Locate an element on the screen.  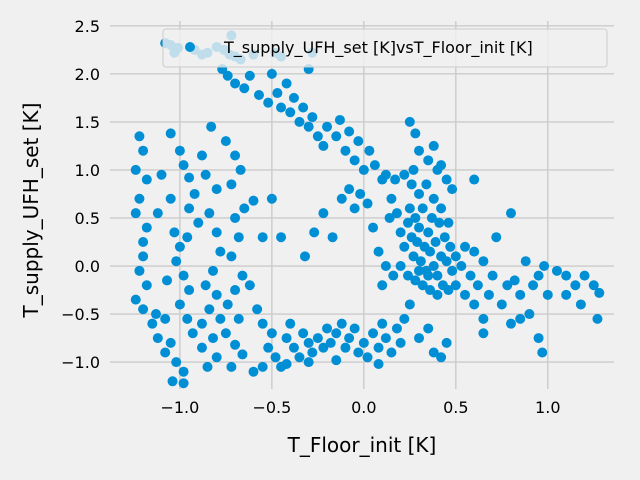
legend-box is located at coordinates (385, 48).